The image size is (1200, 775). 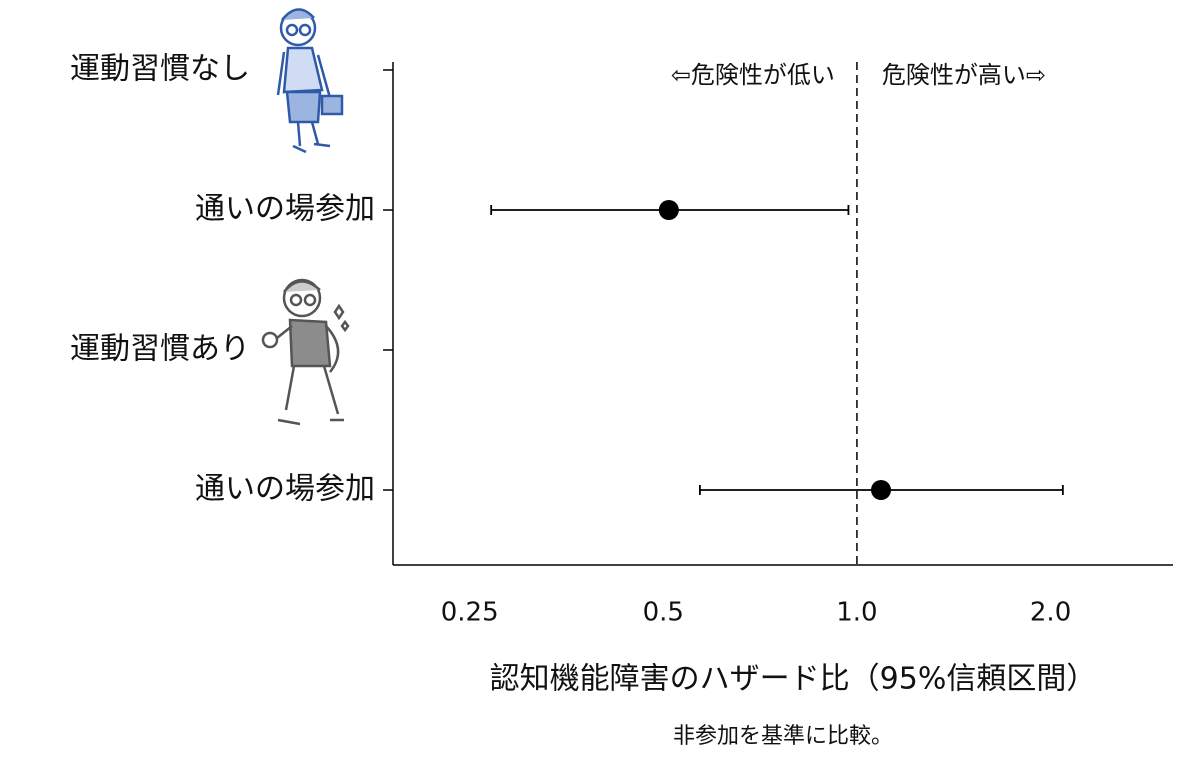 I want to click on x-tick-label: 2.0, so click(x=1050, y=613).